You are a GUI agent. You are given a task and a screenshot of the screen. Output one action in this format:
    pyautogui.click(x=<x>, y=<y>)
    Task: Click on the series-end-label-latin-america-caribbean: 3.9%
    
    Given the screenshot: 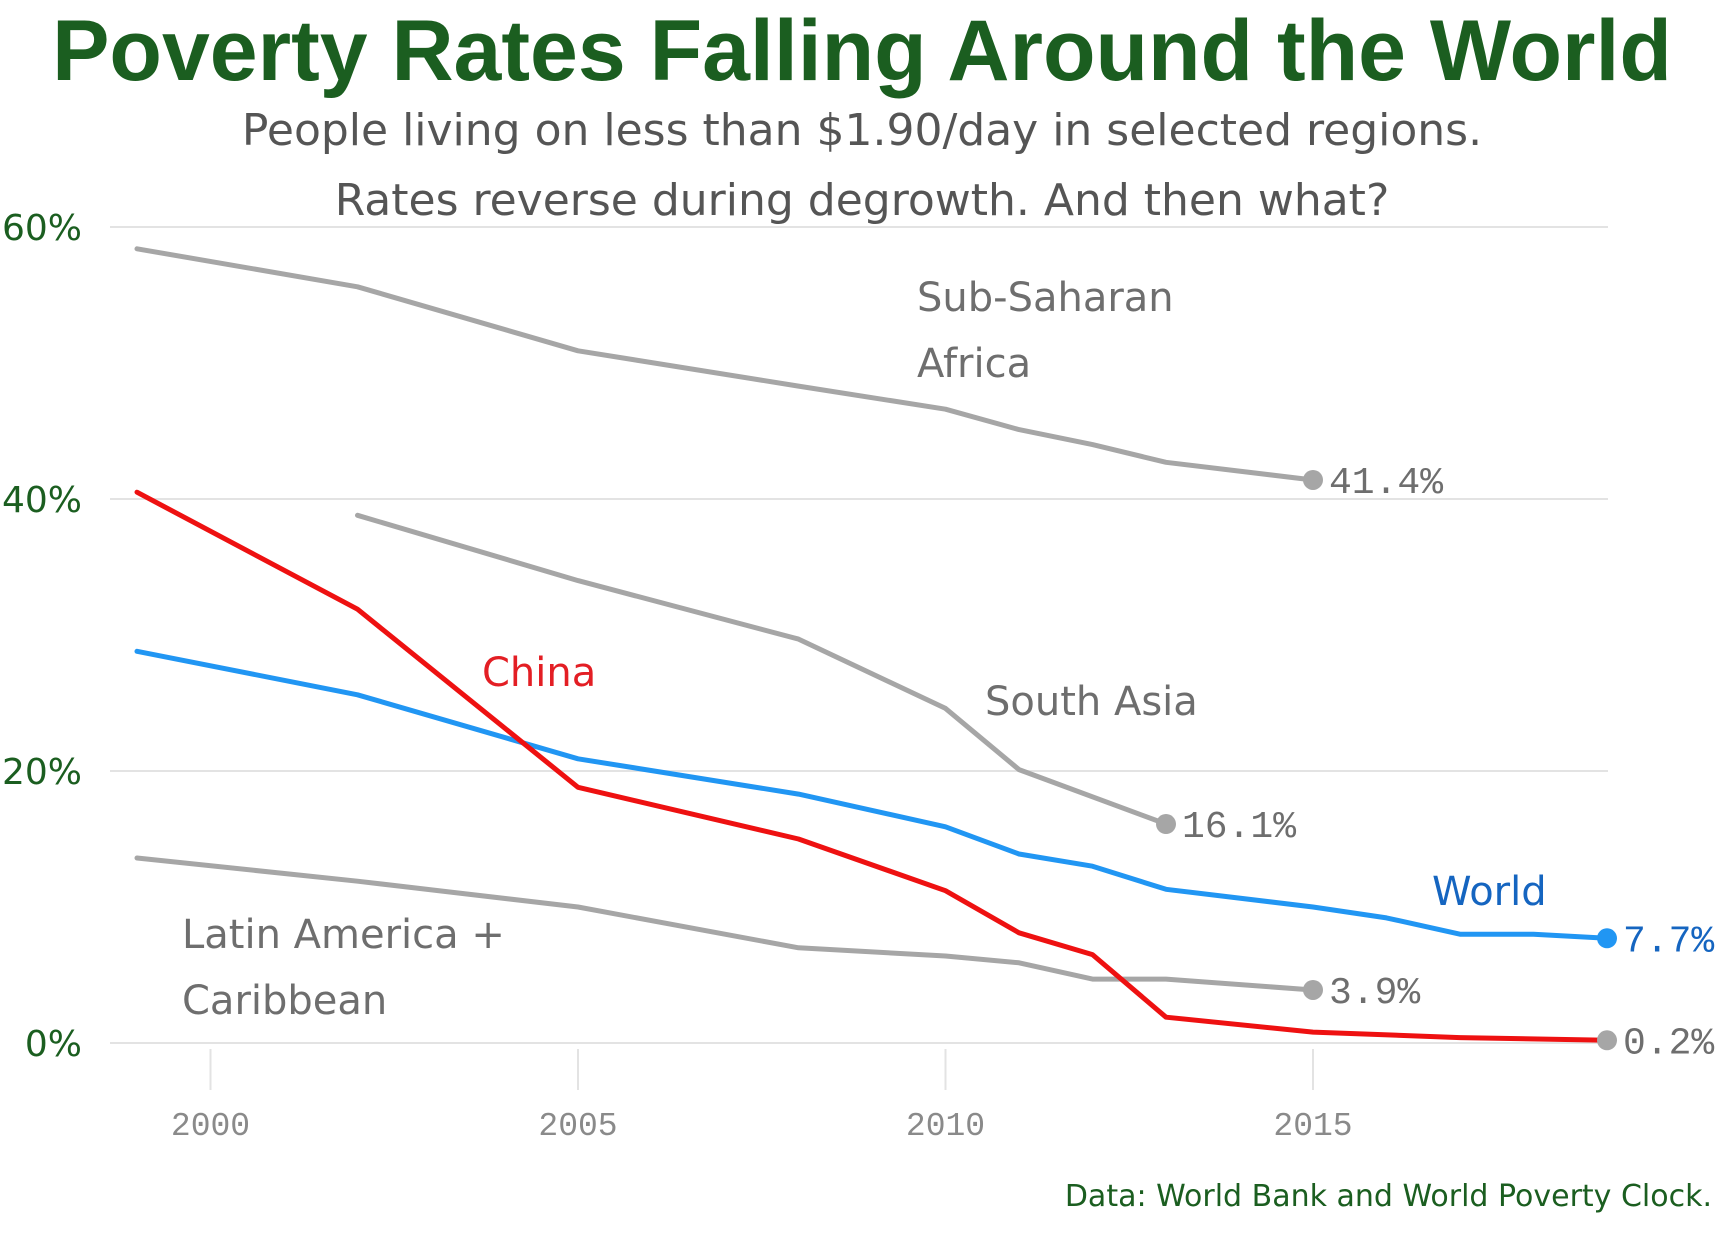 What is the action you would take?
    pyautogui.click(x=1374, y=993)
    